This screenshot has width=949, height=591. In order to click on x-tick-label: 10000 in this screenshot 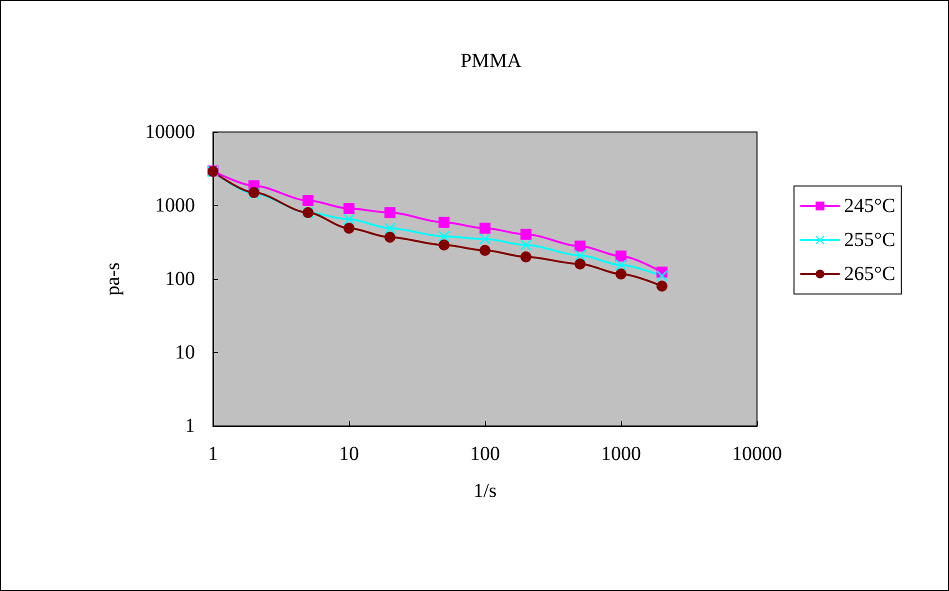, I will do `click(757, 454)`.